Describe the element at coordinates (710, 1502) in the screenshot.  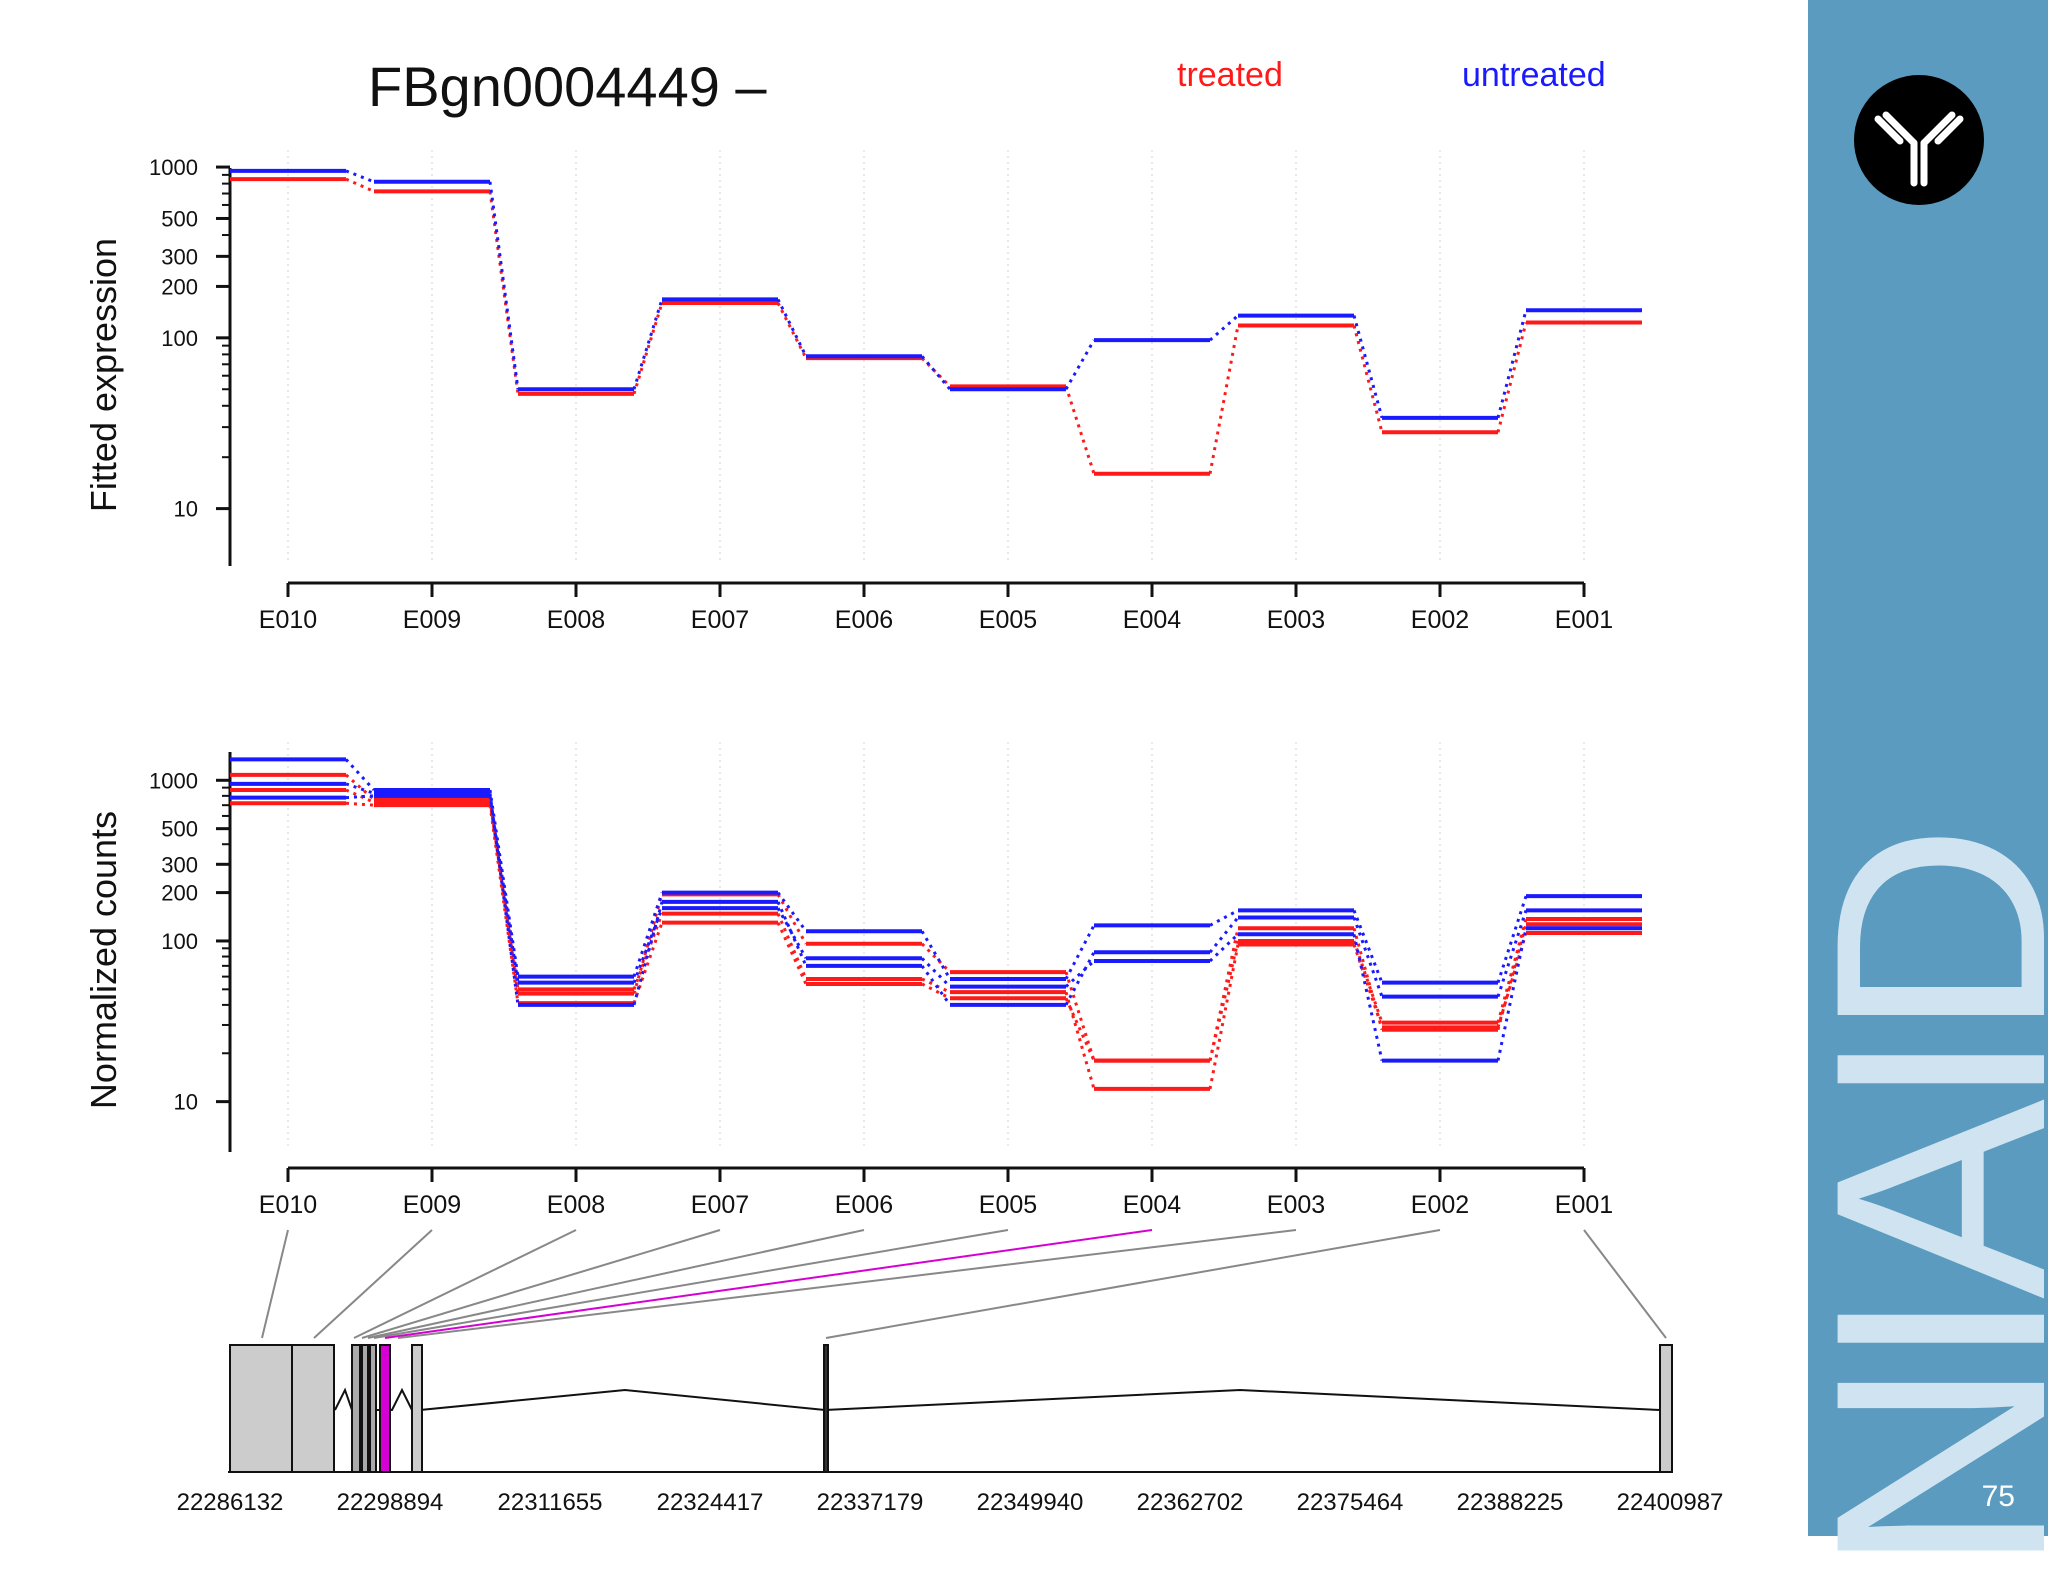
I see `genomic-coordinate-label: 22324417` at that location.